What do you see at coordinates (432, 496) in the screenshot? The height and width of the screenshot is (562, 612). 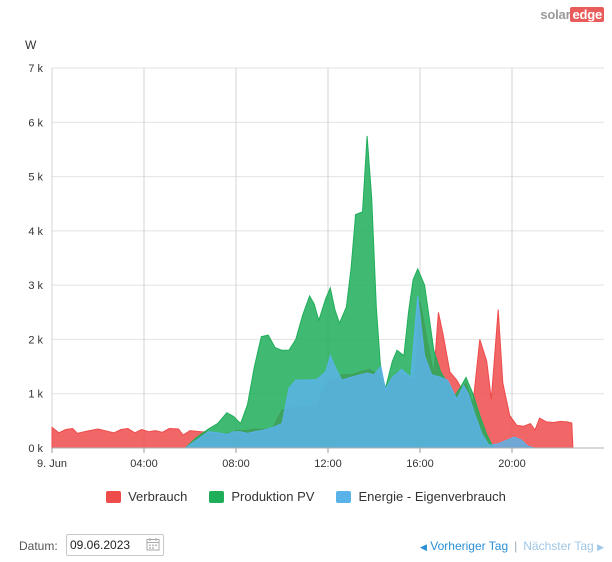 I see `legend-label: Energie - Eigenverbrauch` at bounding box center [432, 496].